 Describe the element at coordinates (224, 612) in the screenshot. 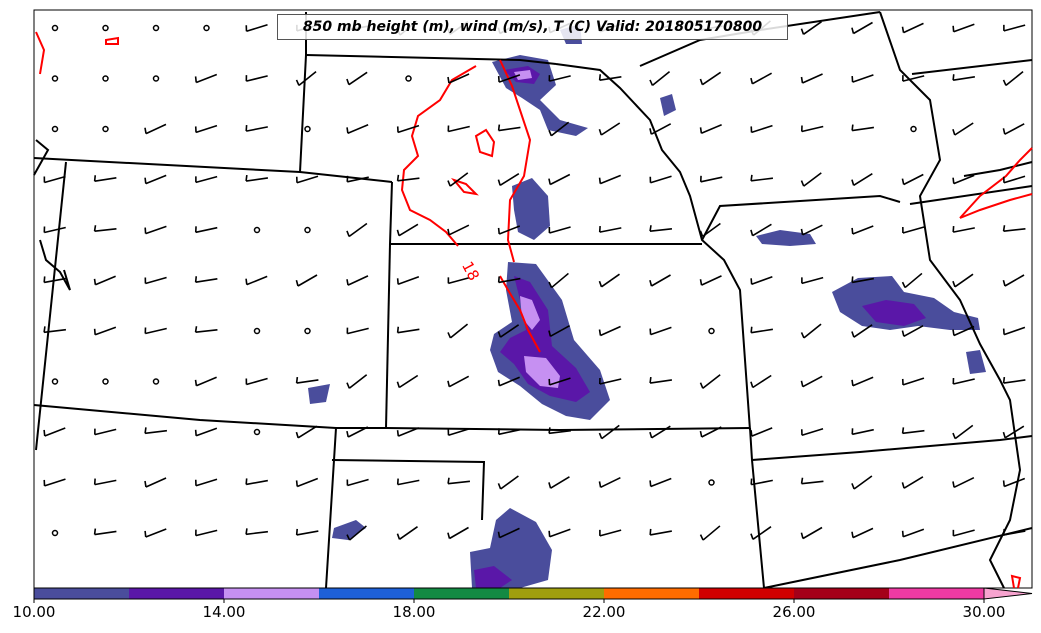

I see `colorbar-tick-label: 14.00` at that location.